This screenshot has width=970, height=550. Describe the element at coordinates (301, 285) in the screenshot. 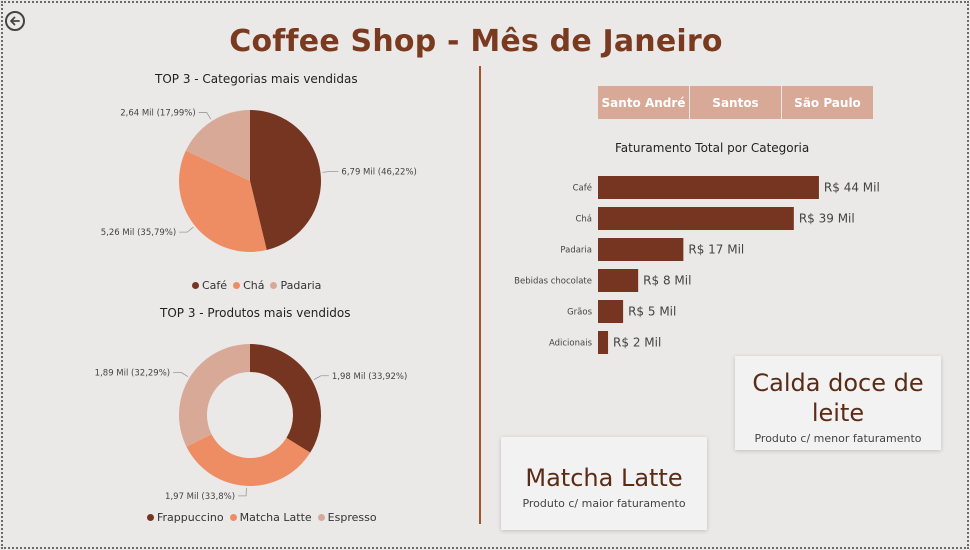

I see `legend-label: Padaria` at that location.